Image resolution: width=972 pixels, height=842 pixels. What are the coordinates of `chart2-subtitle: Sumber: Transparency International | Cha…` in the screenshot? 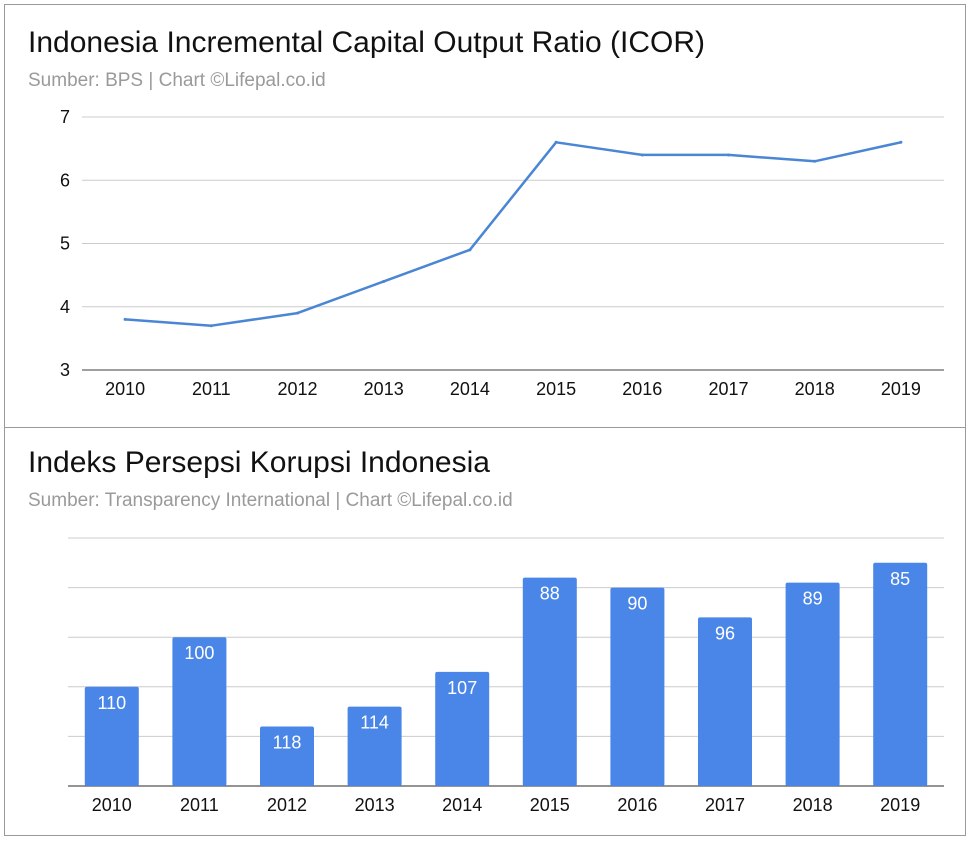 It's located at (270, 500).